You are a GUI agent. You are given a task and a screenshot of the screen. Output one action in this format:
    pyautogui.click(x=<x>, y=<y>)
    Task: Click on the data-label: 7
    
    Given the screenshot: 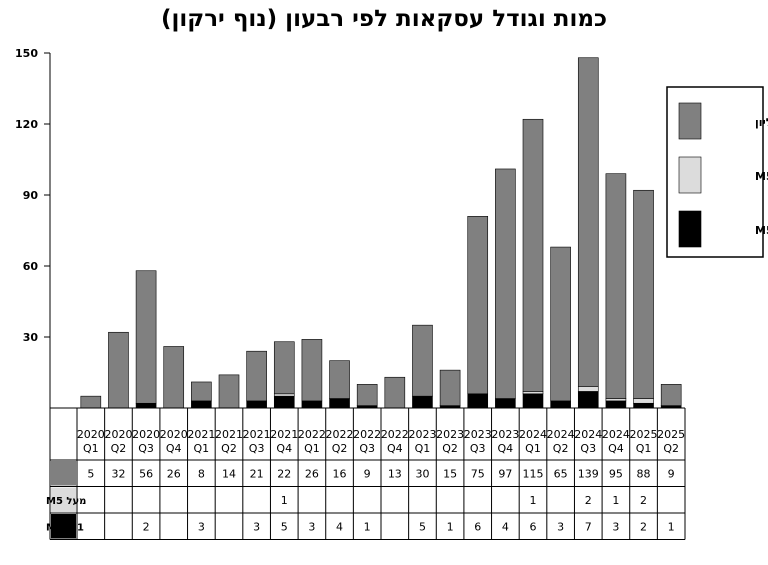 What is the action you would take?
    pyautogui.click(x=588, y=526)
    